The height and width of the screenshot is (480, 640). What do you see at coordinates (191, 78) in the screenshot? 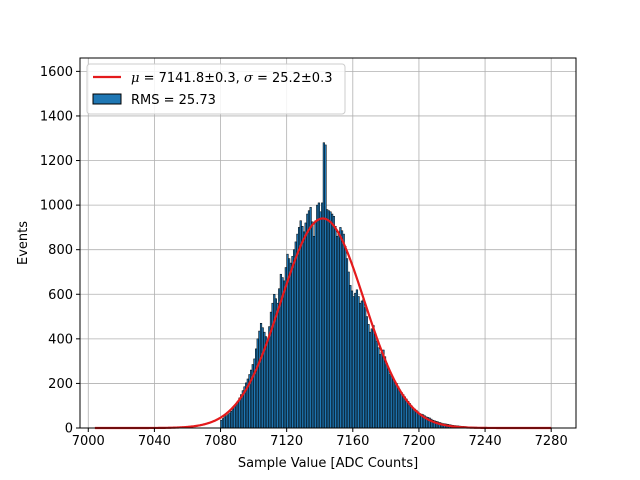
I see `legend-mu-value: = 7141.8±0.3,` at bounding box center [191, 78].